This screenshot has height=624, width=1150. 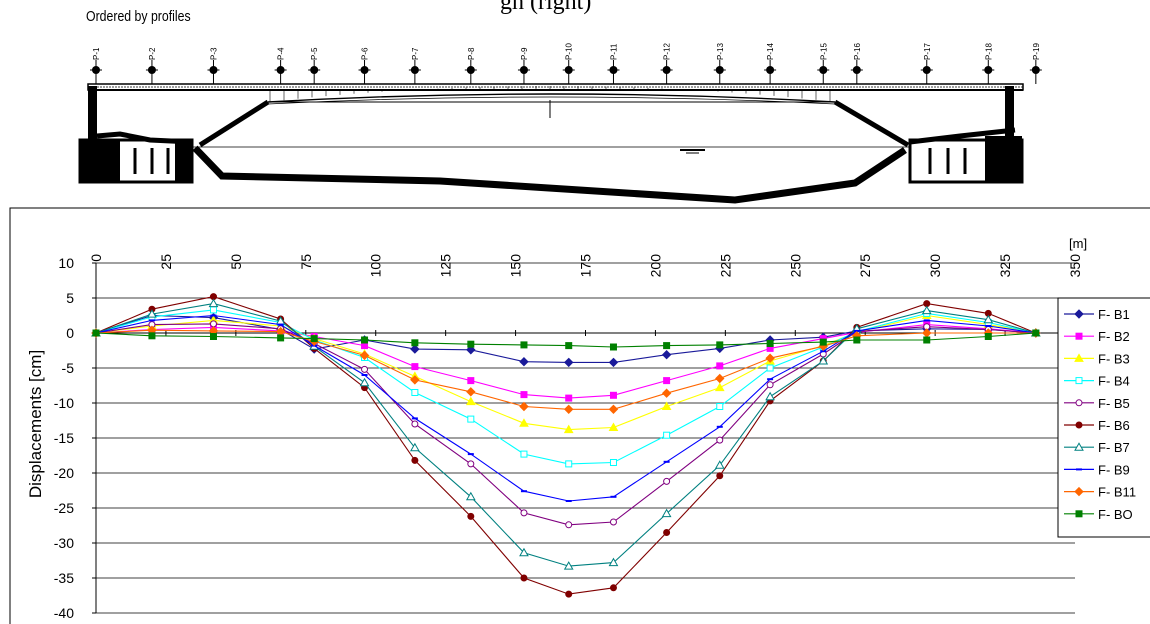 What do you see at coordinates (1097, 425) in the screenshot?
I see `legend-item: F- B6` at bounding box center [1097, 425].